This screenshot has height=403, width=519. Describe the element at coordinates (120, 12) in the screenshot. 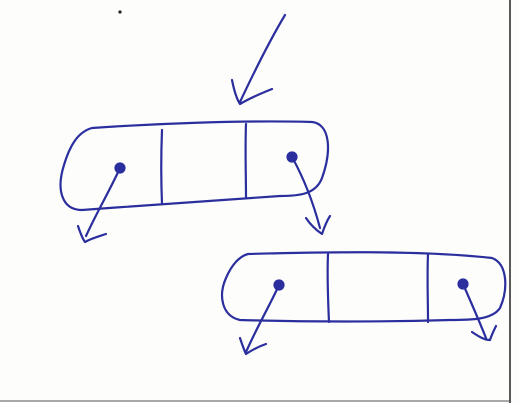

I see `stray-dot` at that location.